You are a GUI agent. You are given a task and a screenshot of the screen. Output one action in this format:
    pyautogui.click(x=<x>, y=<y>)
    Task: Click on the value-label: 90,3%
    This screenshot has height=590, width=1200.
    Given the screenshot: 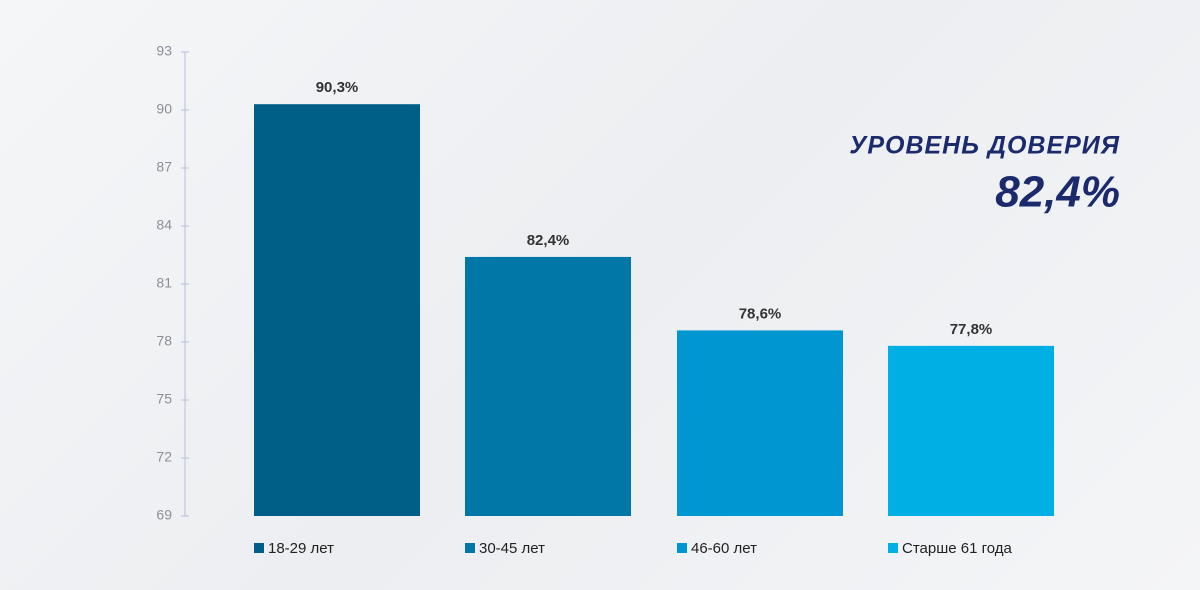 What is the action you would take?
    pyautogui.click(x=337, y=87)
    